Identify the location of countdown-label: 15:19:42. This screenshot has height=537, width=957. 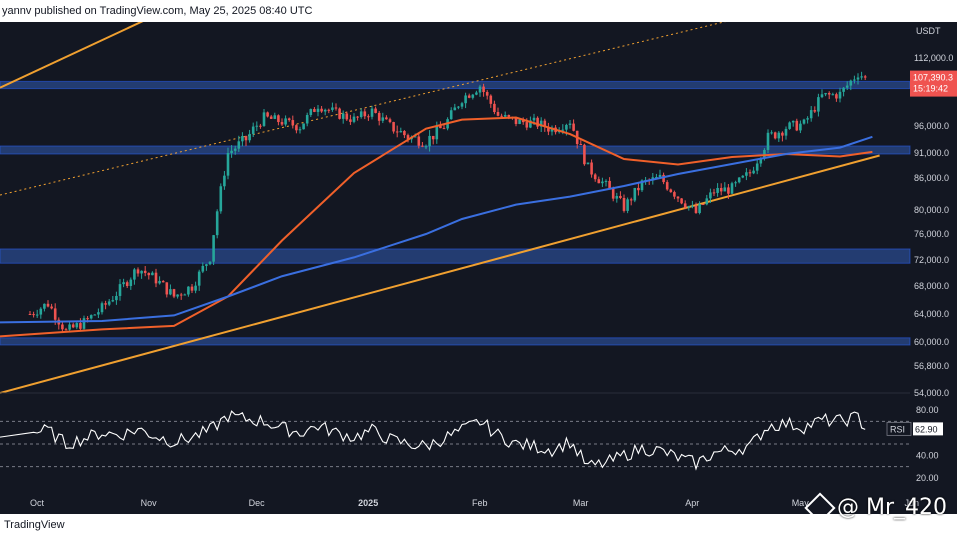
(930, 89).